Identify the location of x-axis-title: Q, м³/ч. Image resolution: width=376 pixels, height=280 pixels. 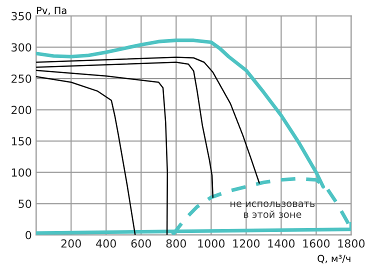
(334, 259).